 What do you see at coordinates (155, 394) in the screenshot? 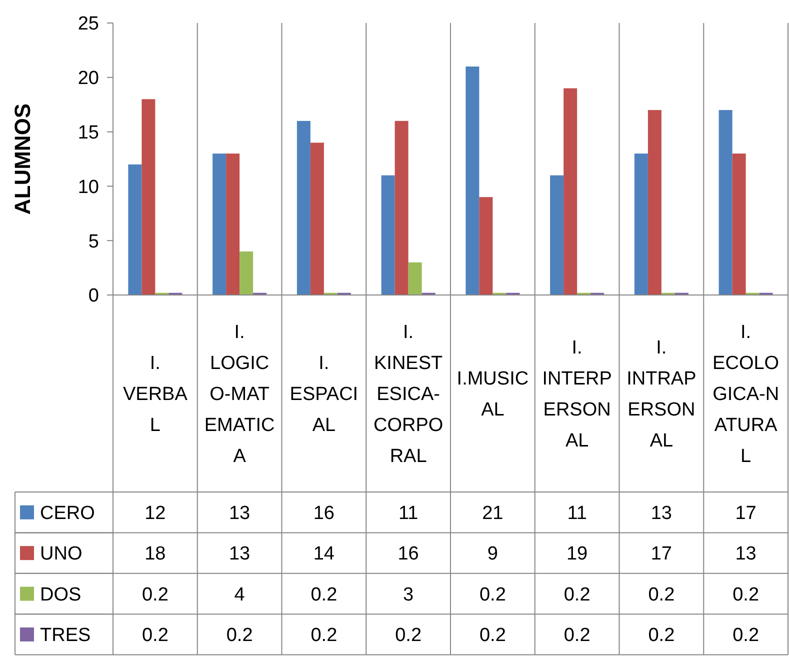
I see `x-tick-label: I. VERBAL` at bounding box center [155, 394].